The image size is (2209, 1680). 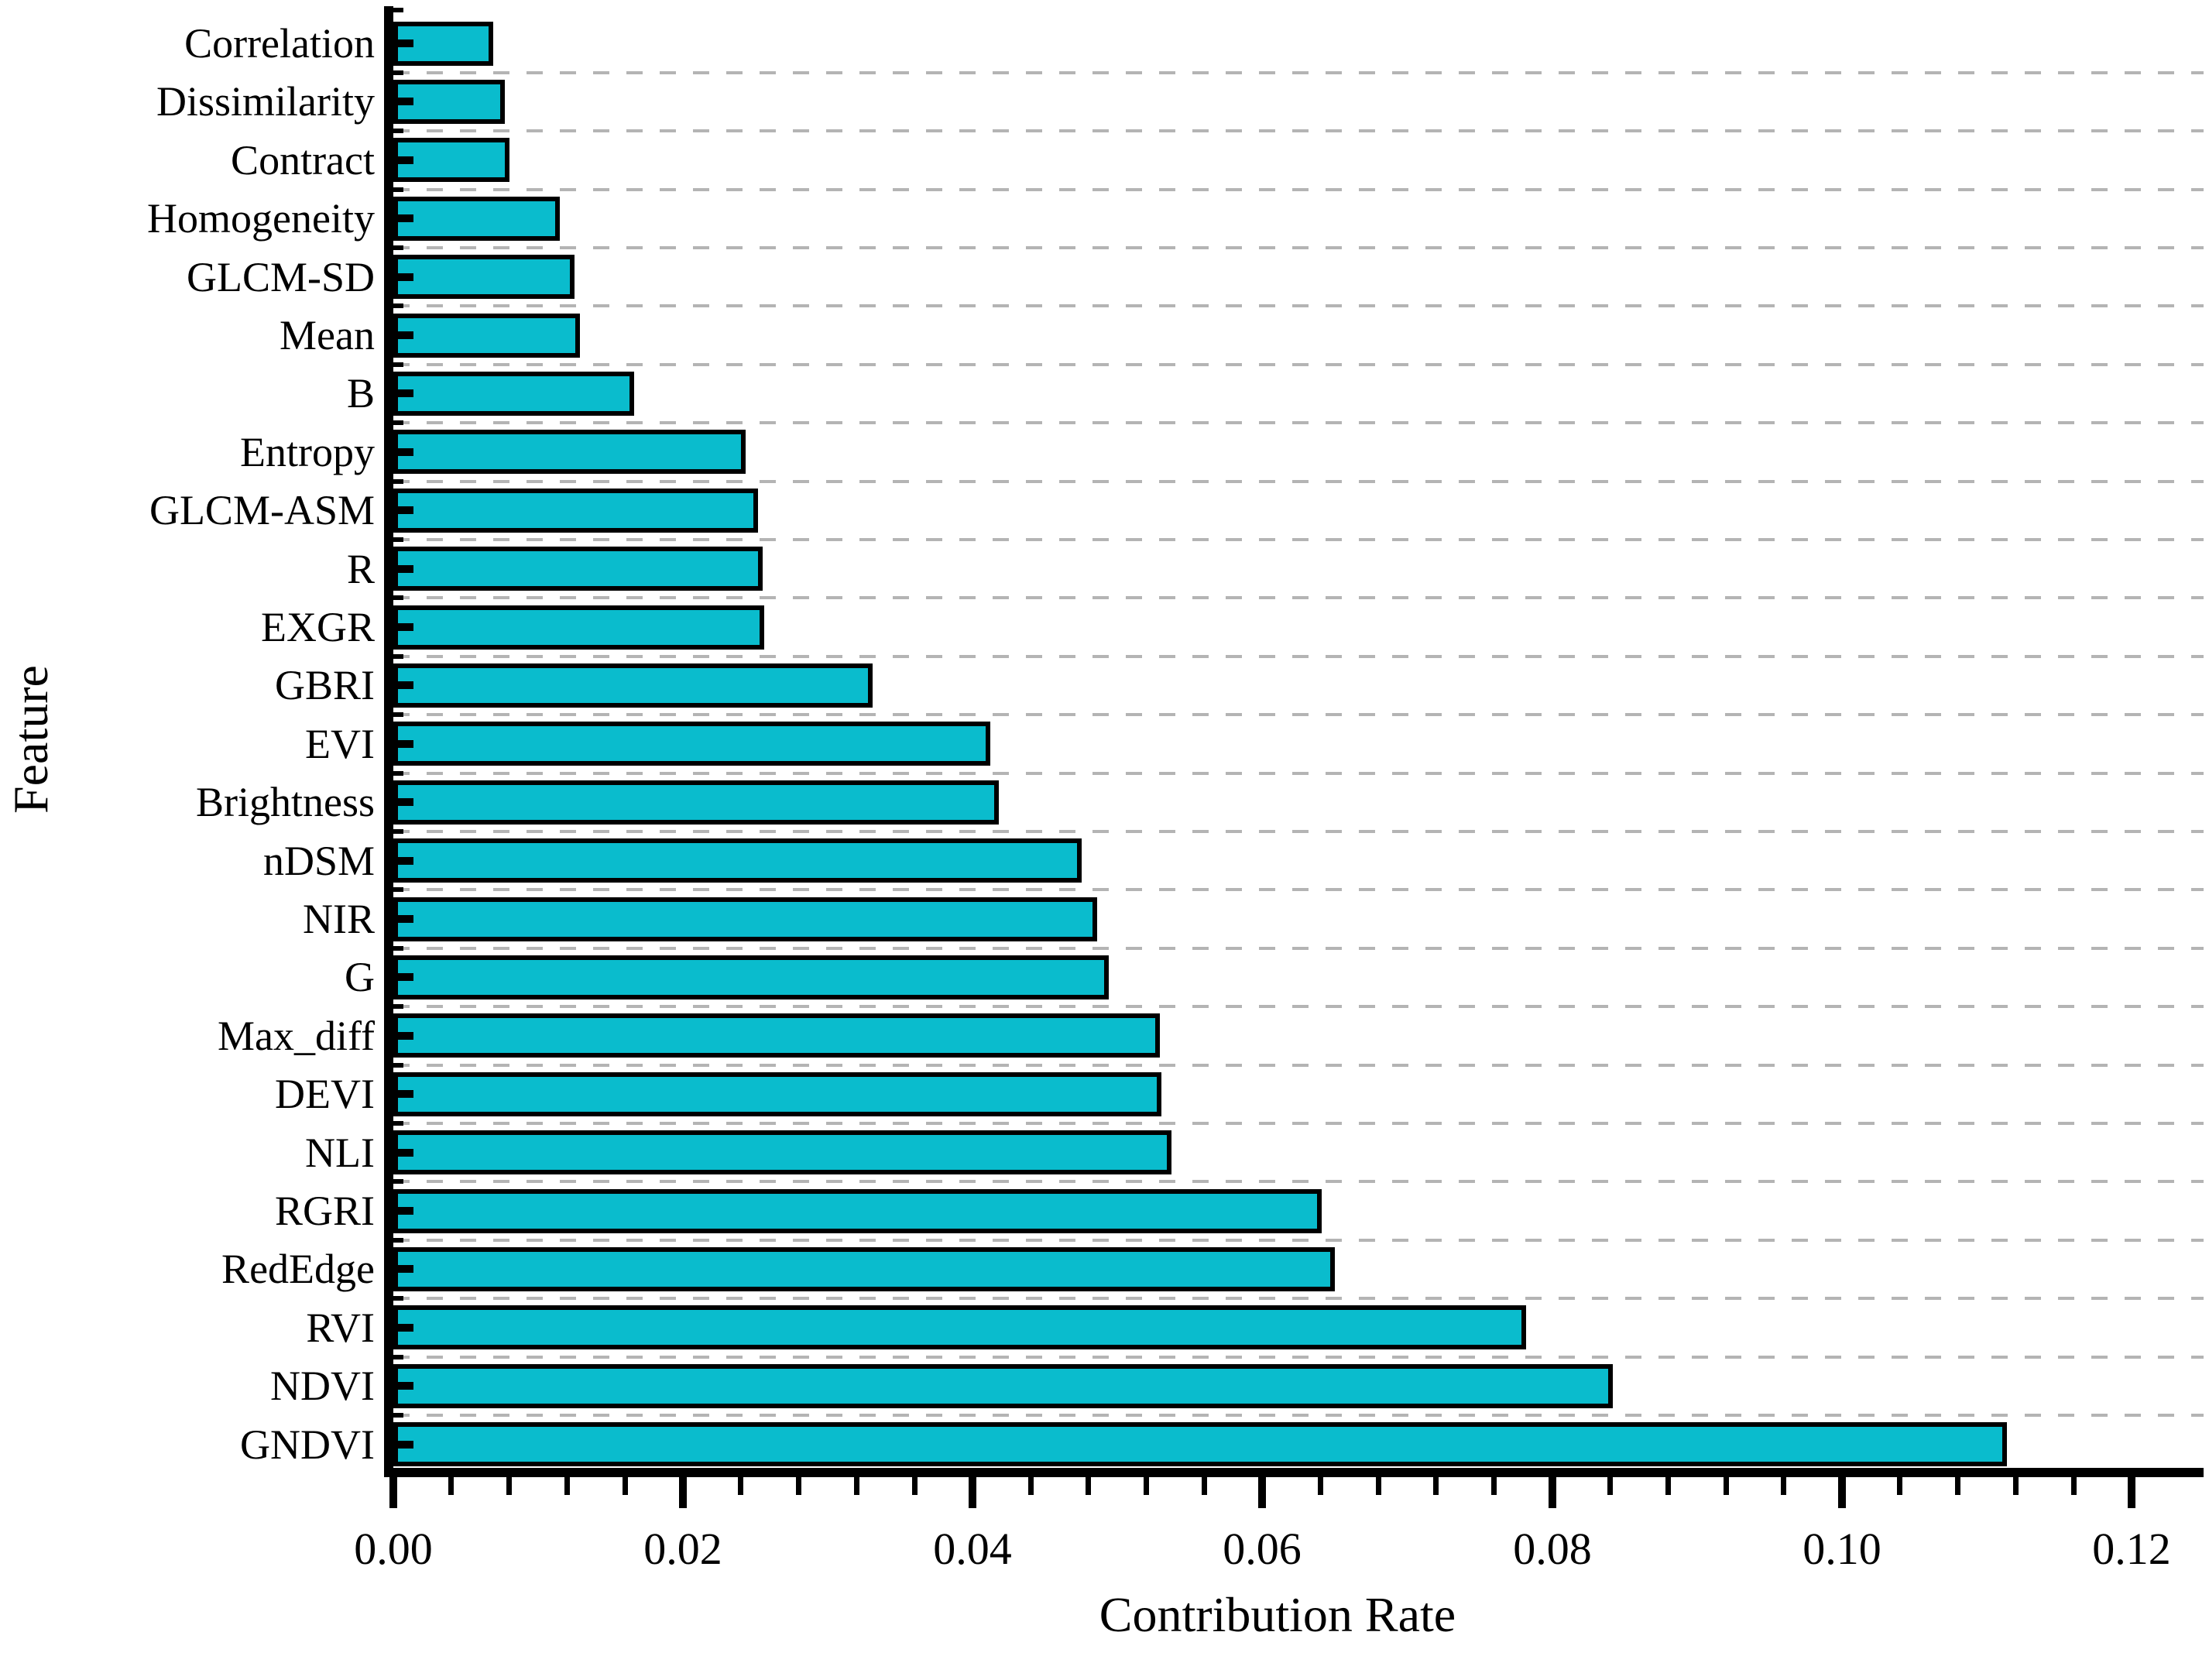 I want to click on x-tick-label: 0.08, so click(x=1552, y=1549).